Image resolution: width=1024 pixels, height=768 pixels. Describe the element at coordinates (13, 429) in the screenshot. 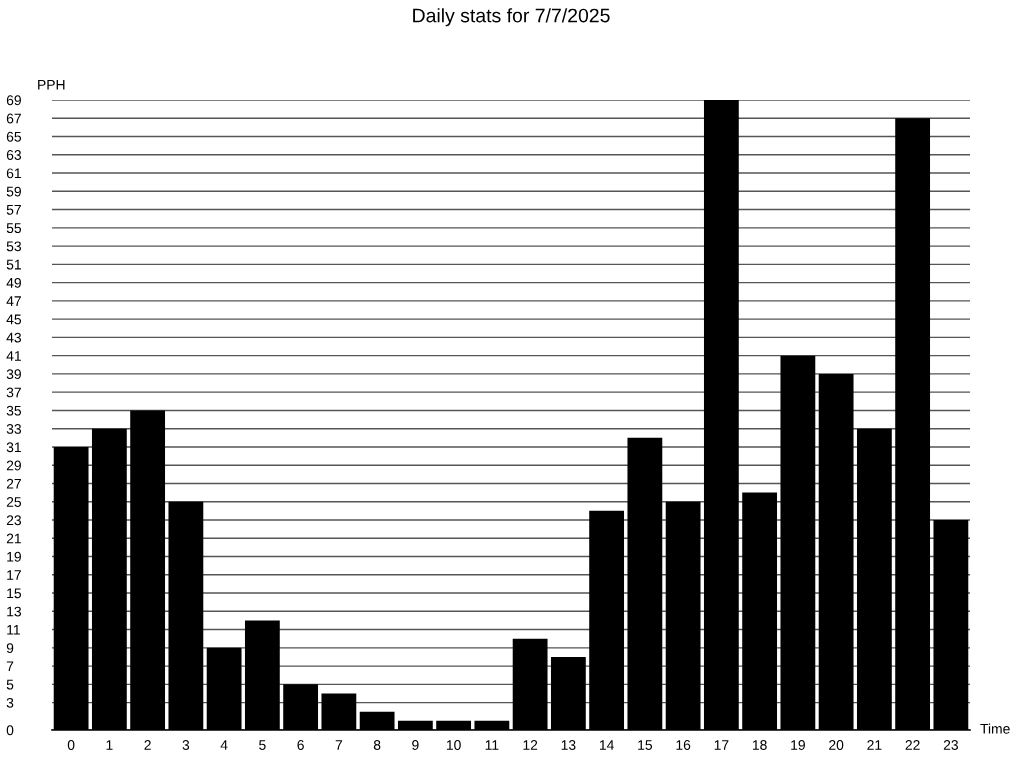

I see `y-tick-label: 33` at that location.